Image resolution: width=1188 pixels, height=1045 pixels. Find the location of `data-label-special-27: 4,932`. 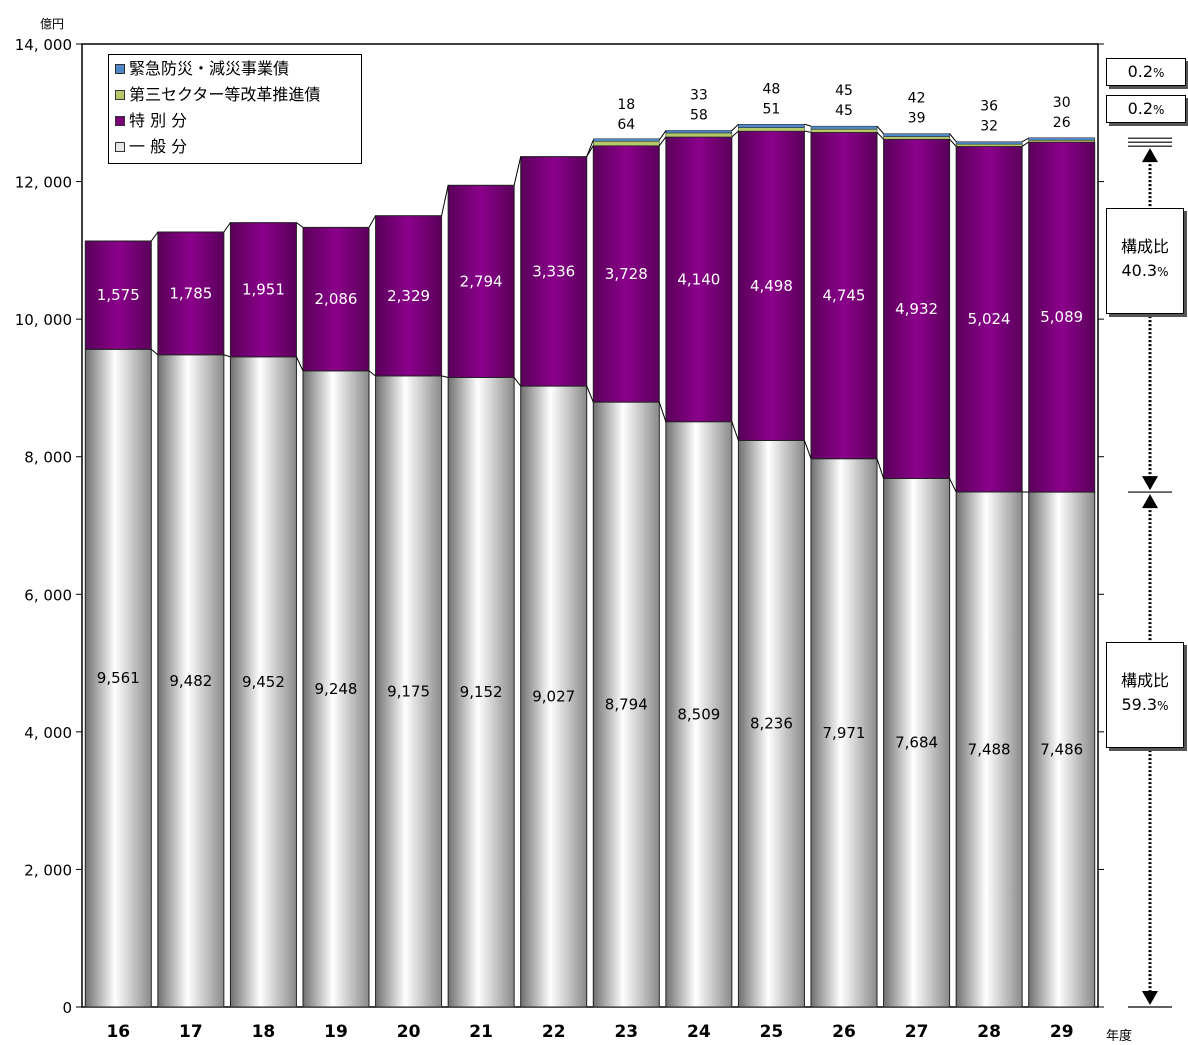

data-label-special-27: 4,932 is located at coordinates (916, 309).